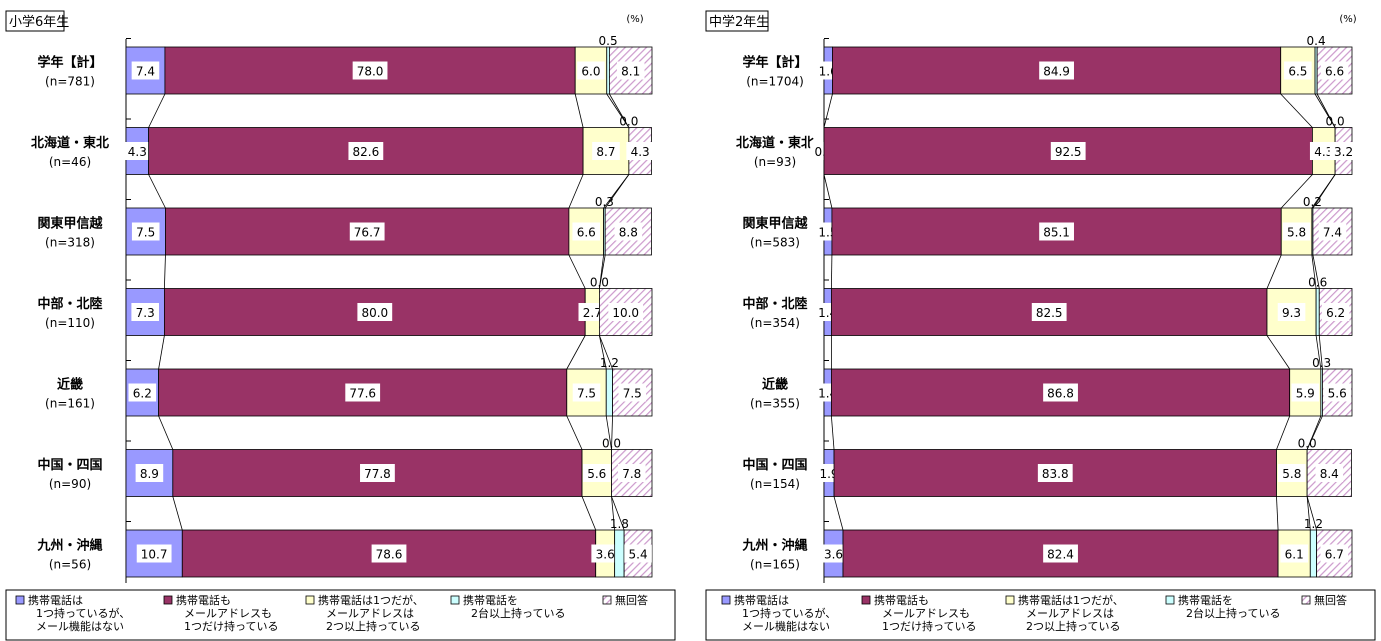  Describe the element at coordinates (39, 22) in the screenshot. I see `chart-title: 小学6年生` at that location.